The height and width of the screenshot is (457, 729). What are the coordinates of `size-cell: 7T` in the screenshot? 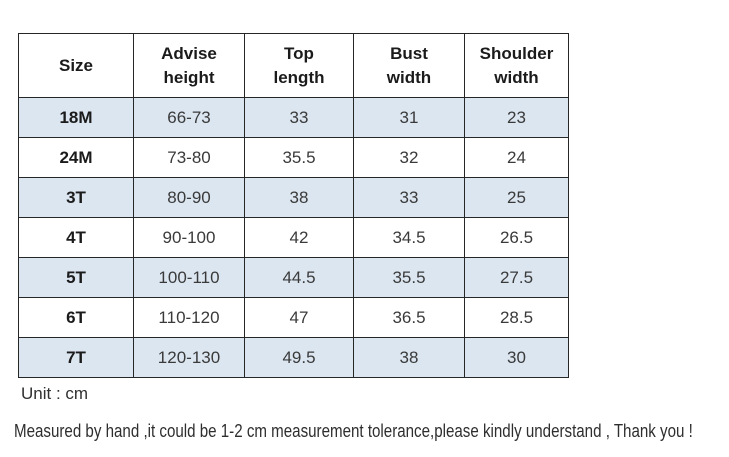 It's located at (76, 357).